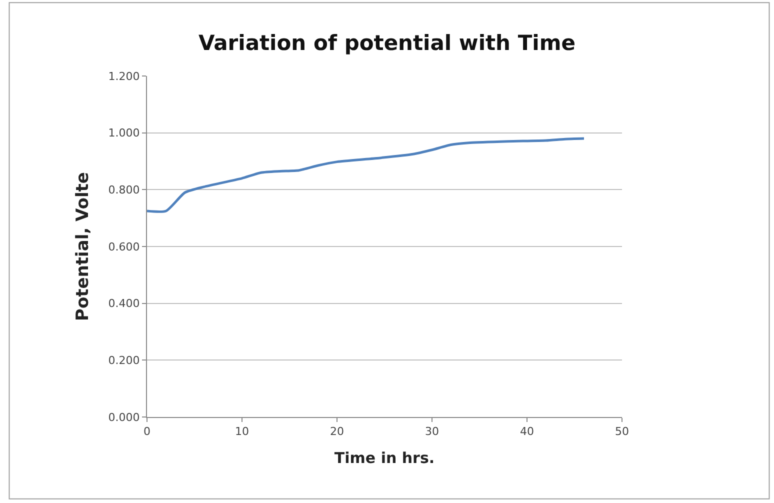 This screenshot has height=503, width=774. I want to click on y-tick-label: 0.200, so click(124, 361).